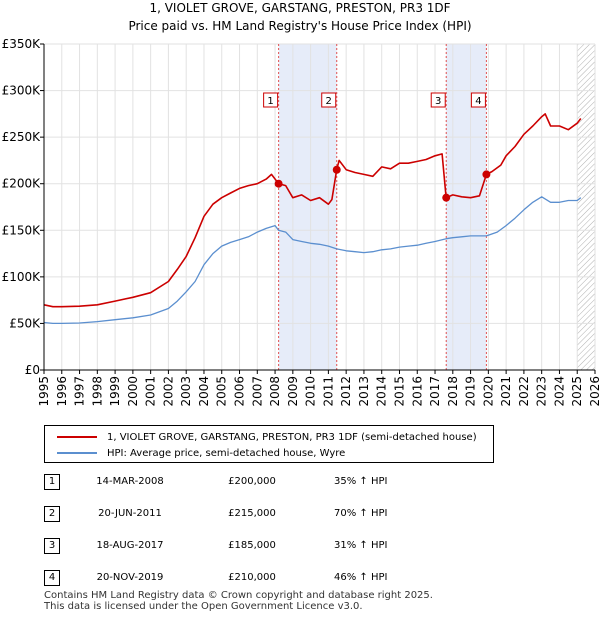 This screenshot has height=620, width=600. Describe the element at coordinates (222, 391) in the screenshot. I see `x-tick-label: 2005` at that location.